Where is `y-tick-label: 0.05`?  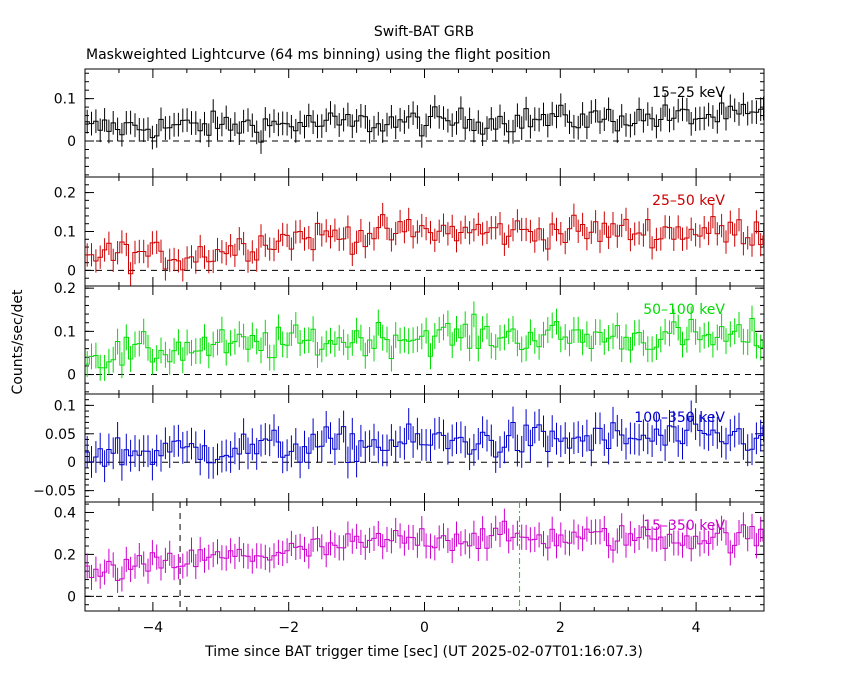 y-tick-label: 0.05 is located at coordinates (60, 435).